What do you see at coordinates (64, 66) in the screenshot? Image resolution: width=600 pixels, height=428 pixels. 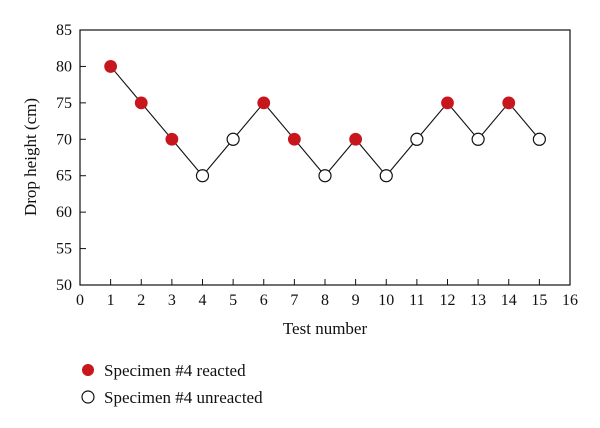 I see `y-tick-label: 80` at bounding box center [64, 66].